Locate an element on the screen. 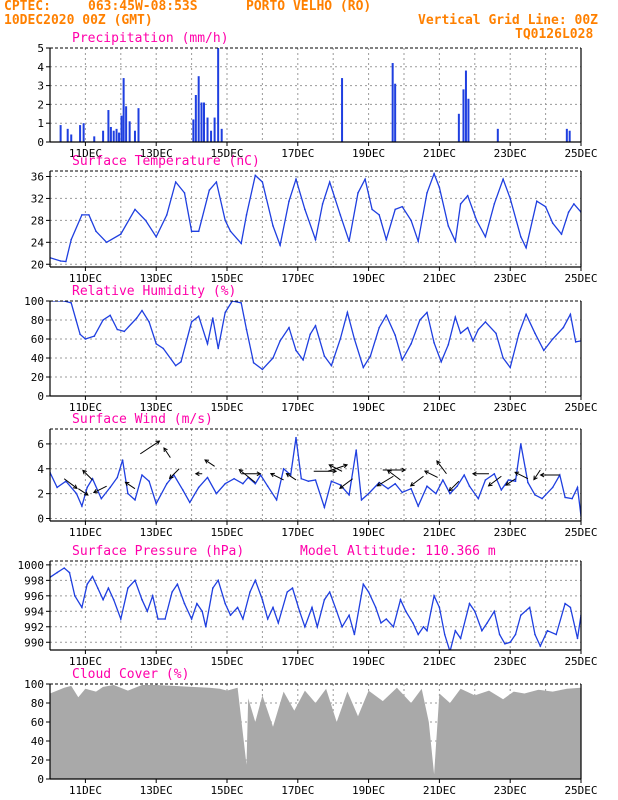  x-tick-label: 25DEC is located at coordinates (580, 661).